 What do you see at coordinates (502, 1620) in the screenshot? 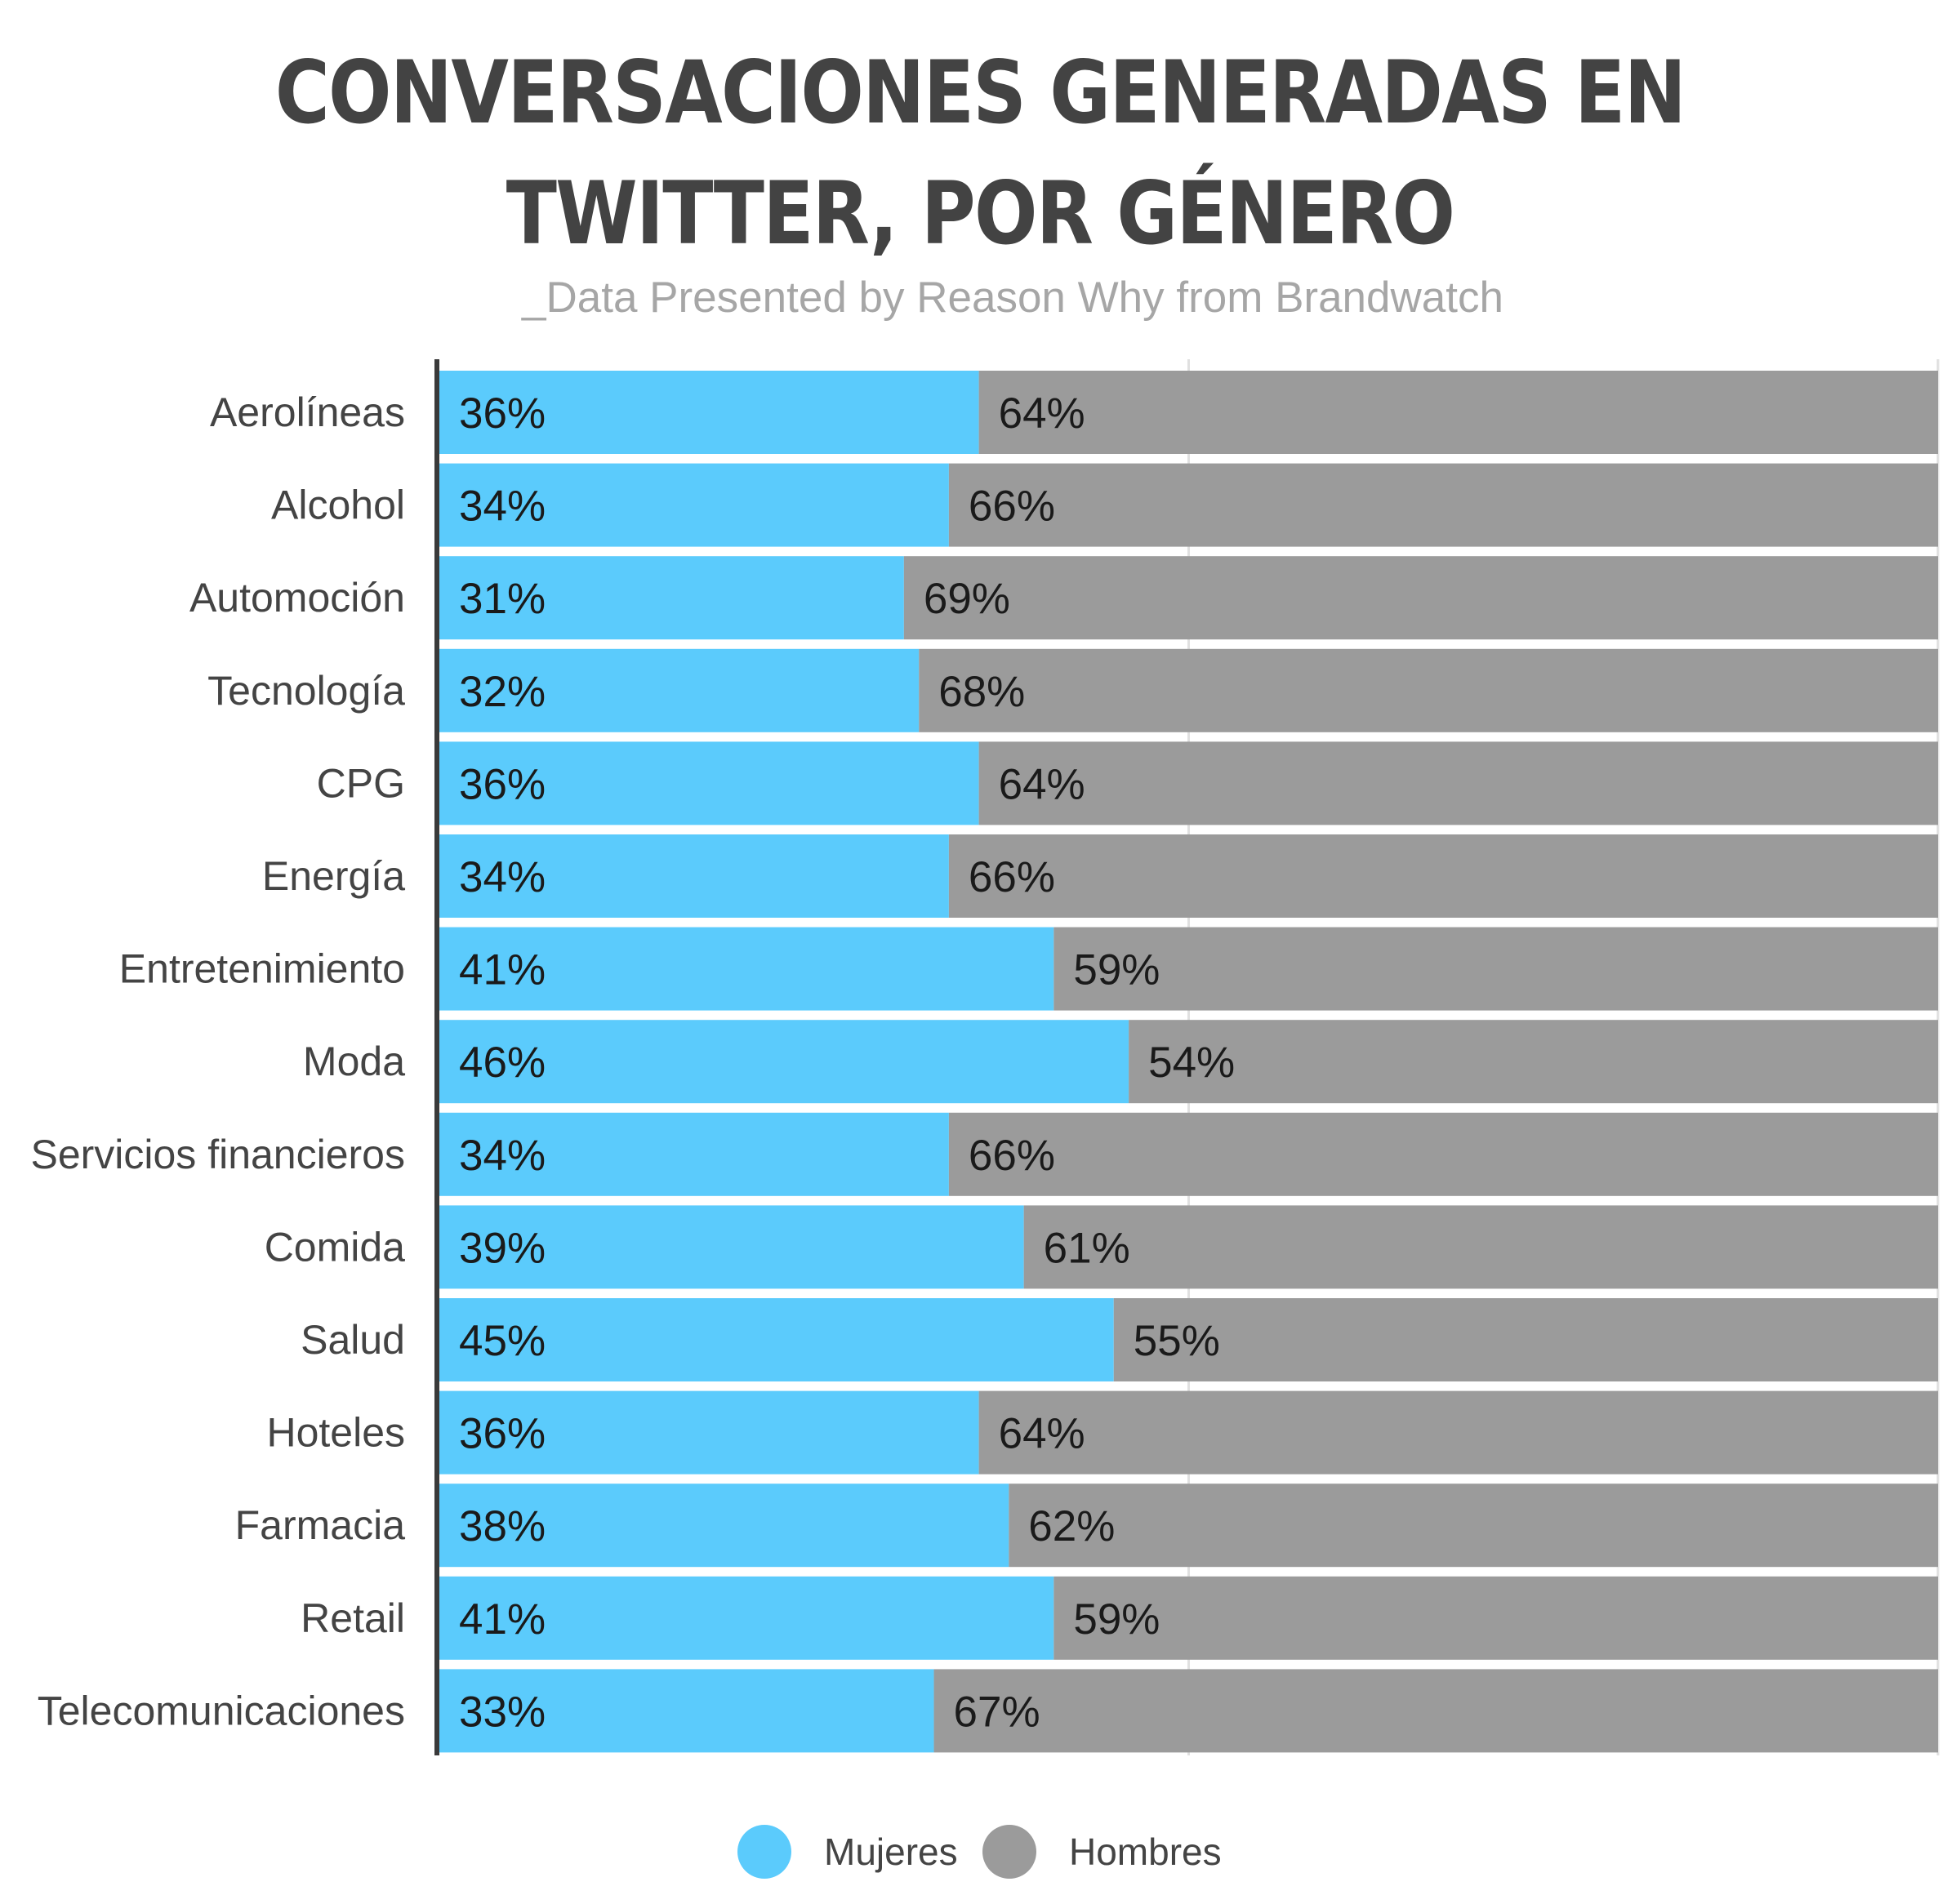
I see `data-label-mujeres-13: 41%` at bounding box center [502, 1620].